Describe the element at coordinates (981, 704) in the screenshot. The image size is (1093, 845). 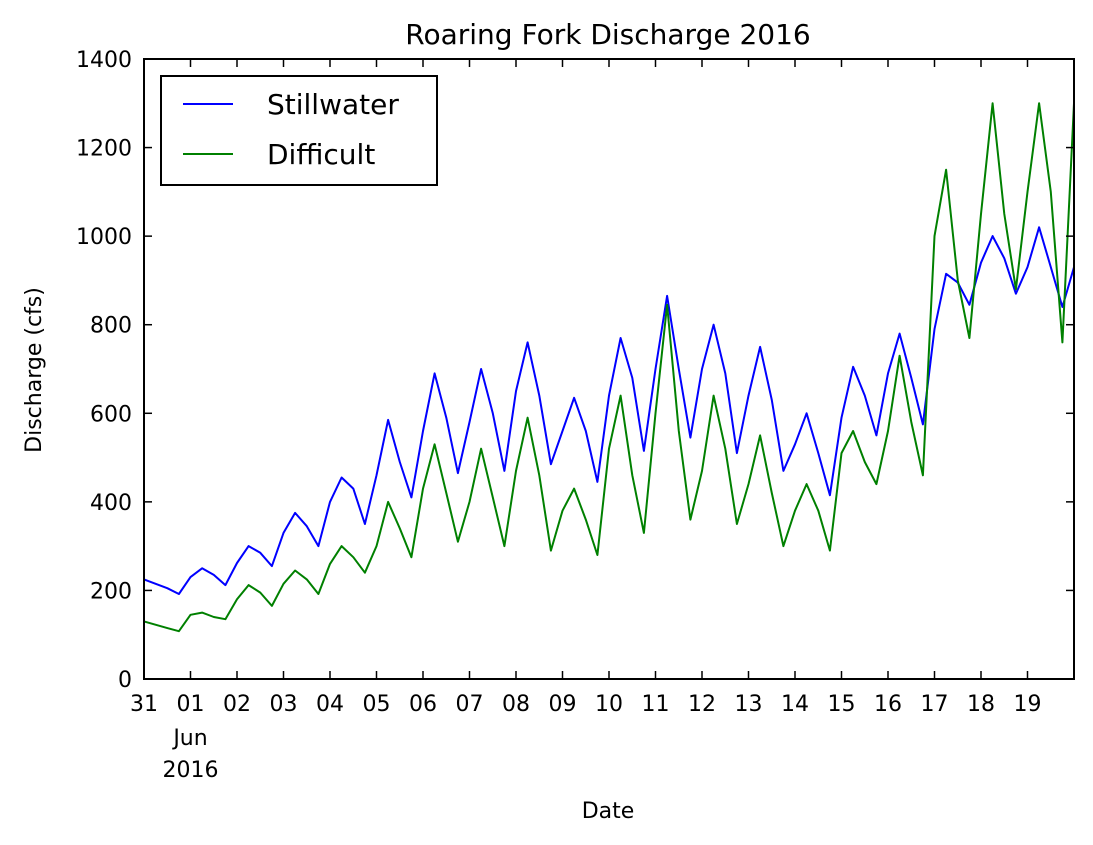
I see `x-tick-label: 18` at that location.